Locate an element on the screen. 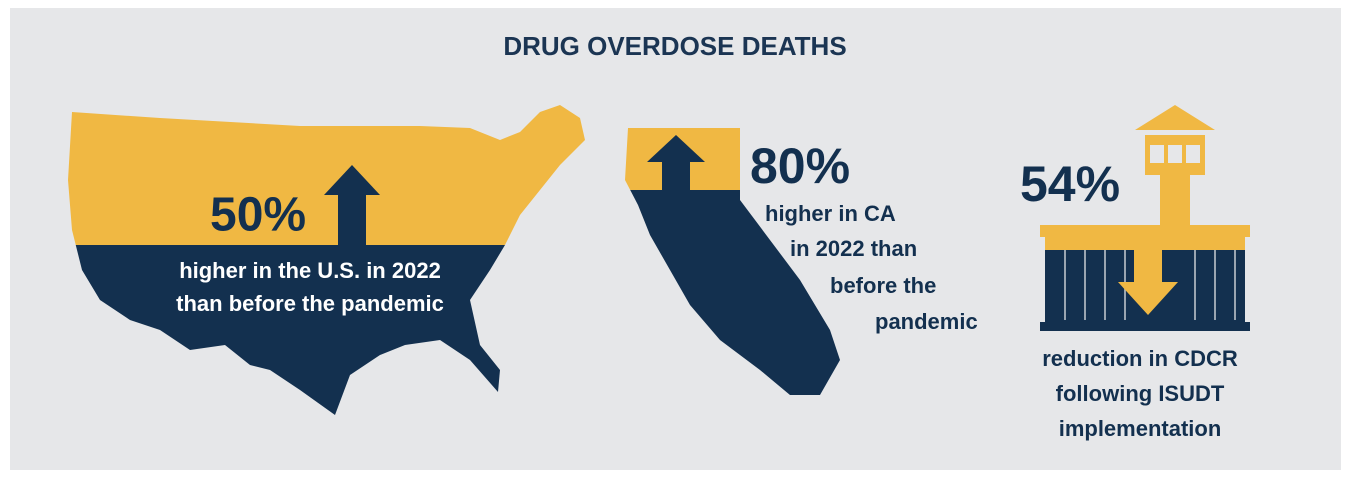 The image size is (1351, 477). stat-value: 80% is located at coordinates (800, 166).